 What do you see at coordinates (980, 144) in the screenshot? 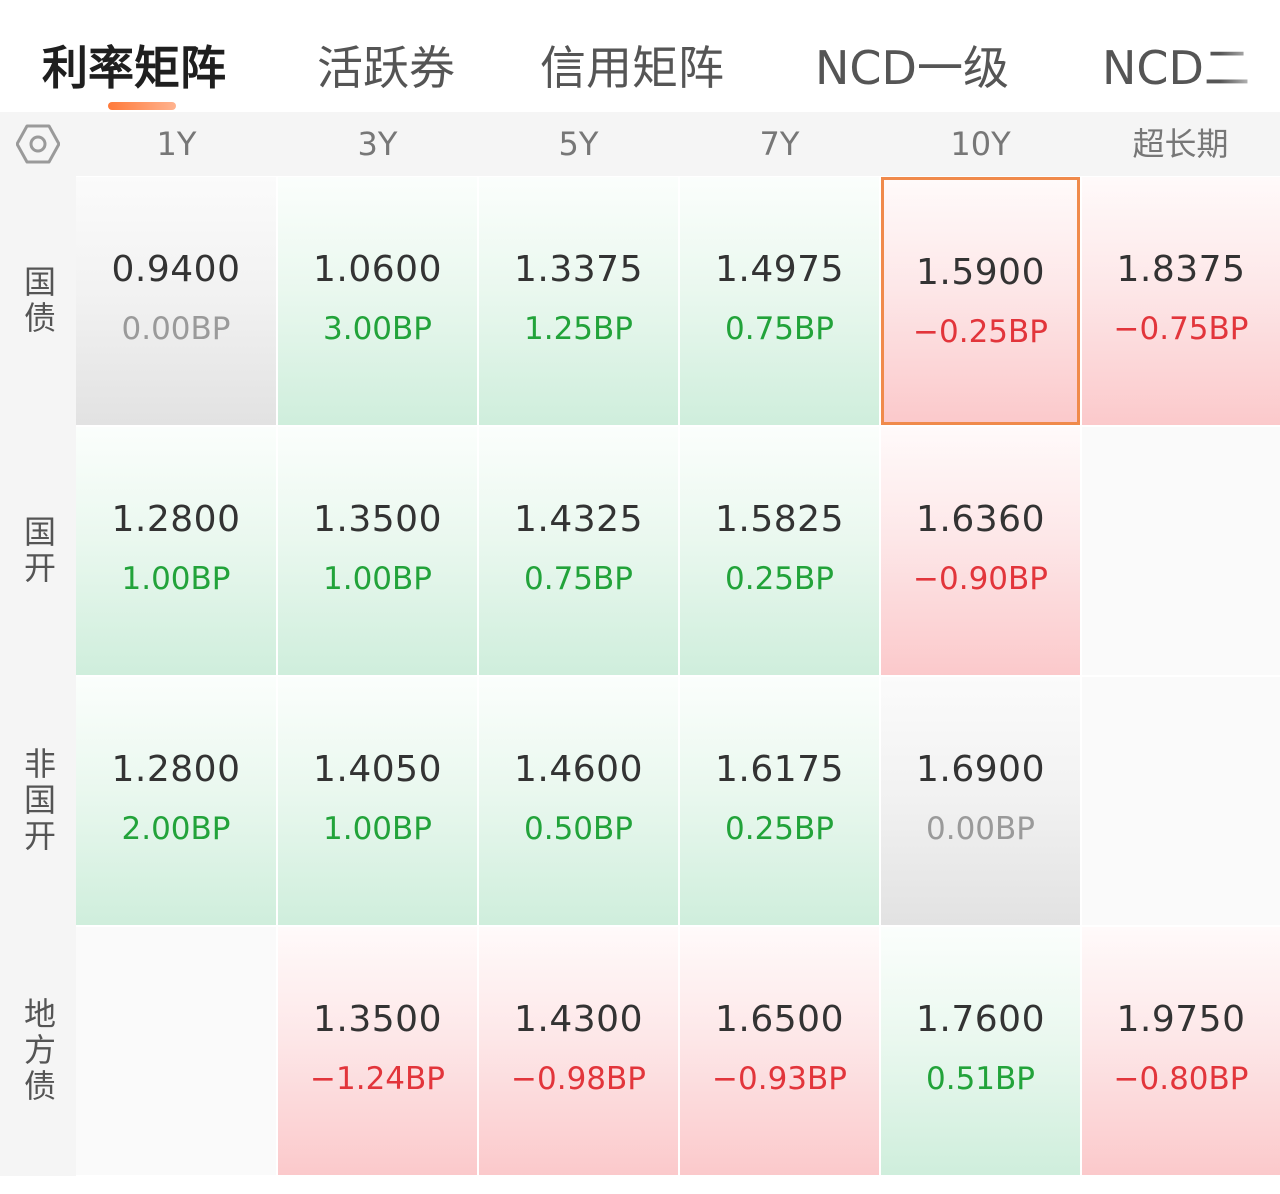
I see `col-header-10y: 10Y` at bounding box center [980, 144].